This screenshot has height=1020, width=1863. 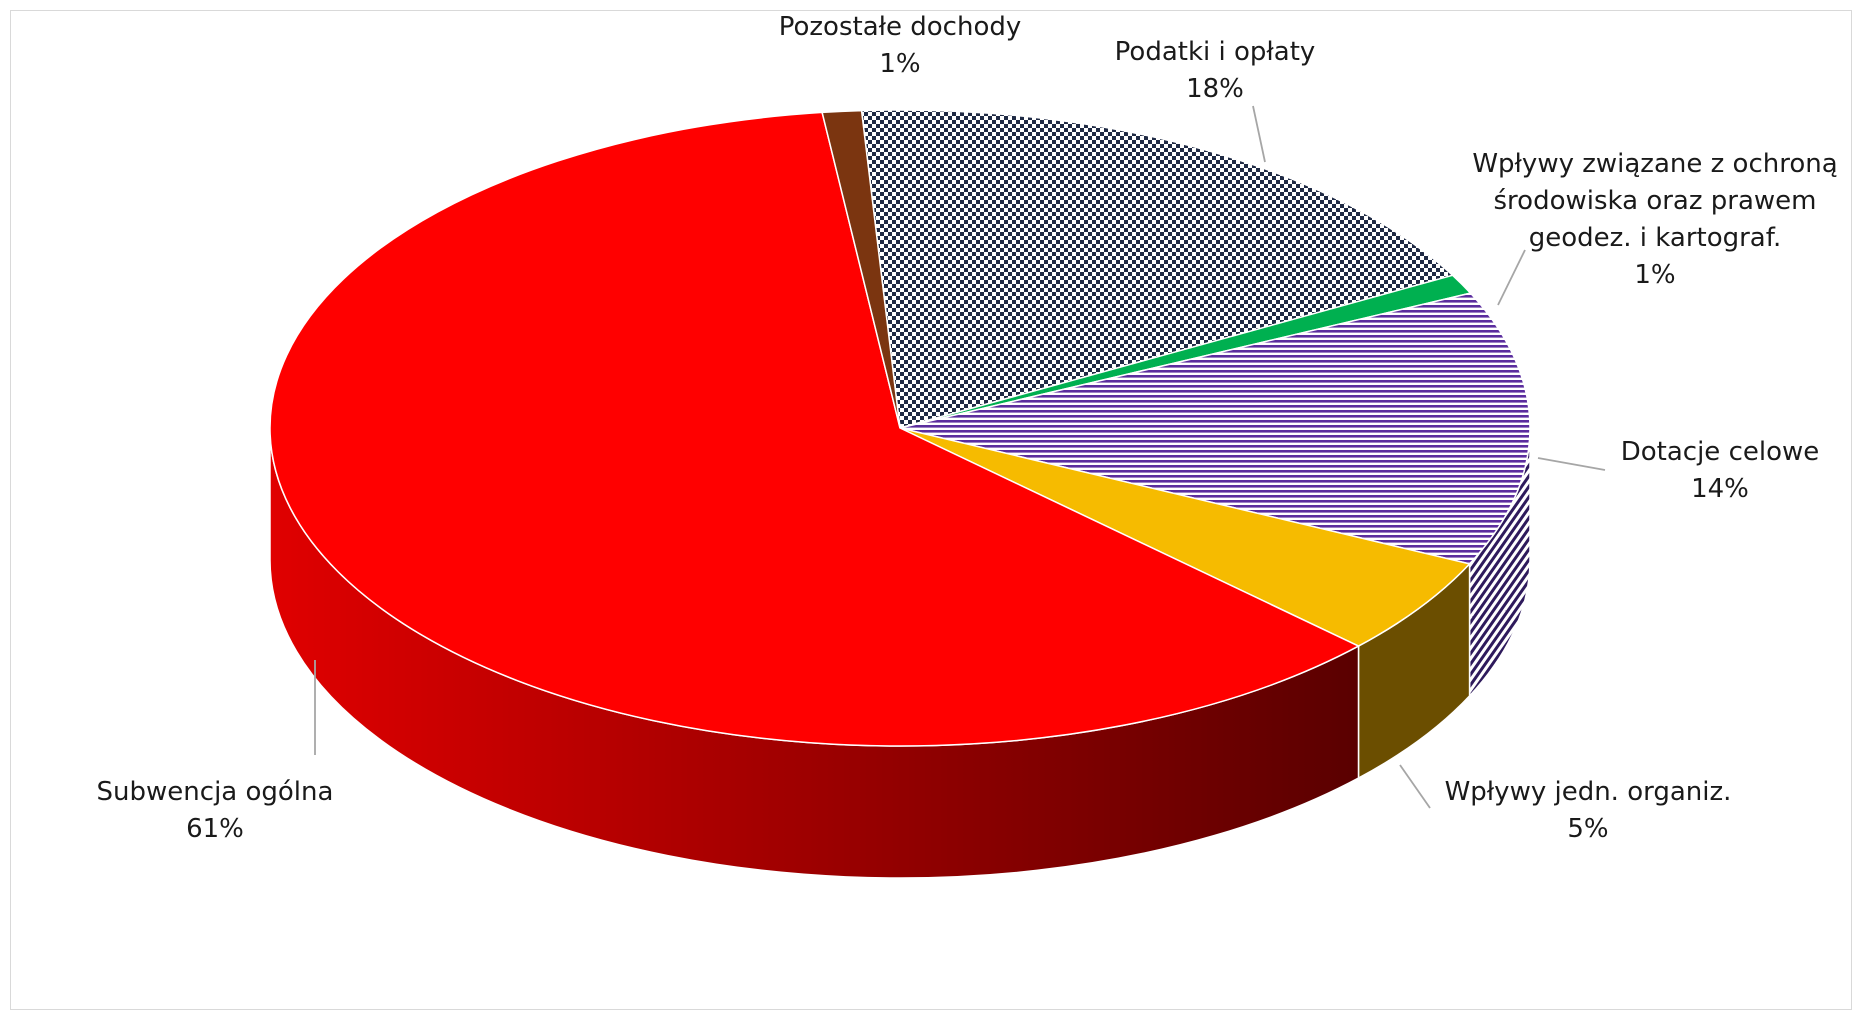 I want to click on slice-name-4: Subwencja ogólna, so click(x=215, y=792).